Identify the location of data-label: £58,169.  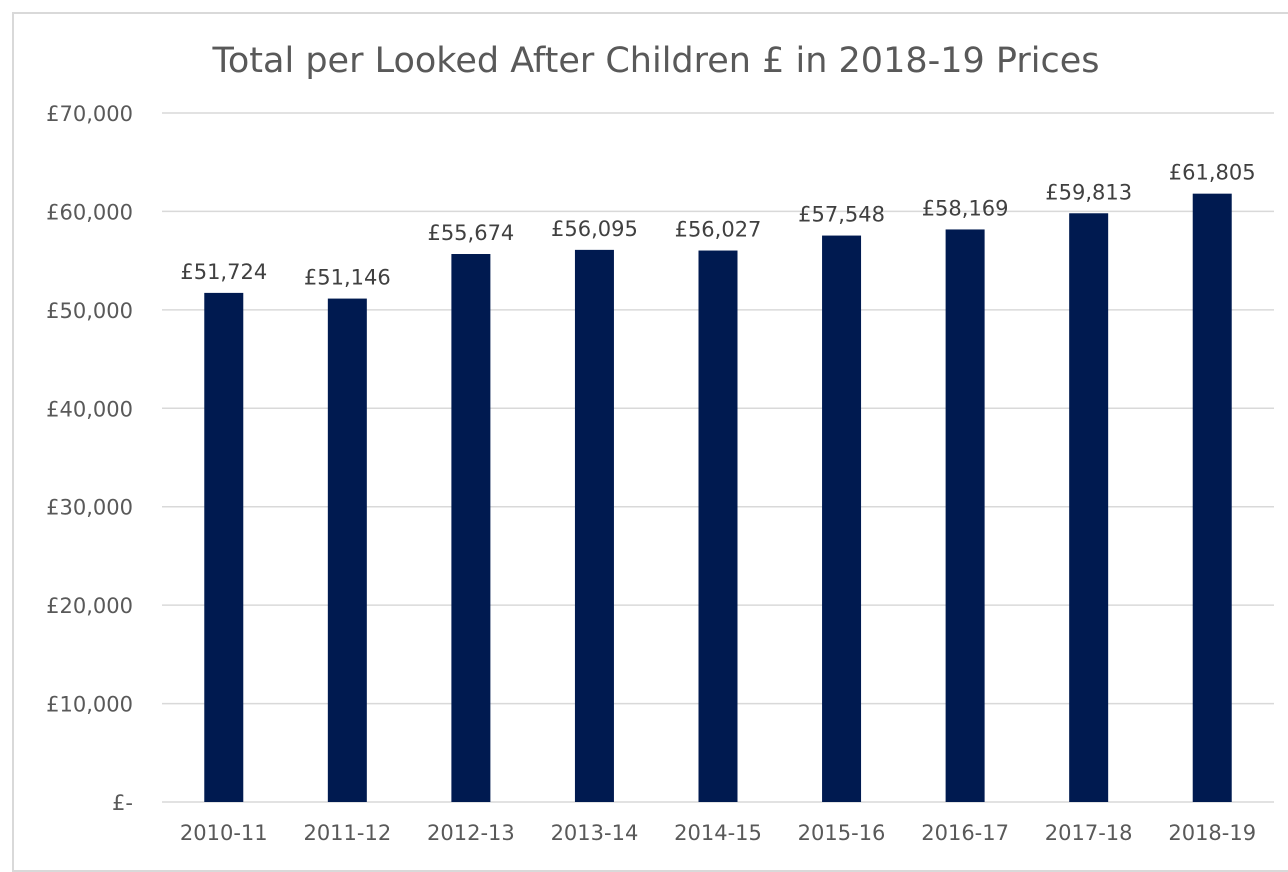
(965, 208).